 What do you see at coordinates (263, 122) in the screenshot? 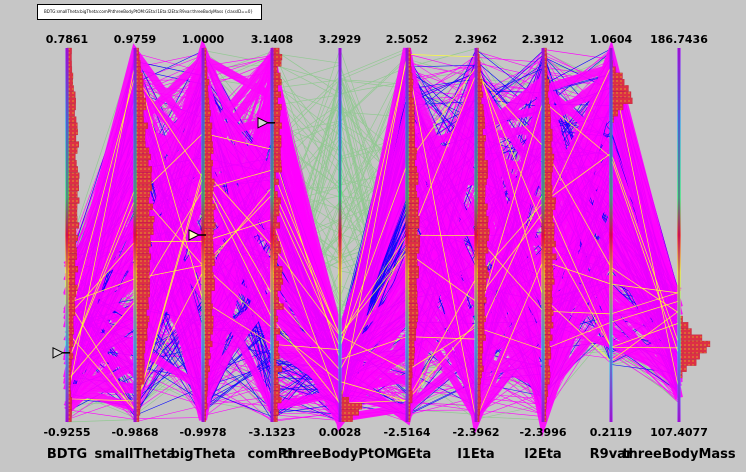
I see `range-marker-comph` at bounding box center [263, 122].